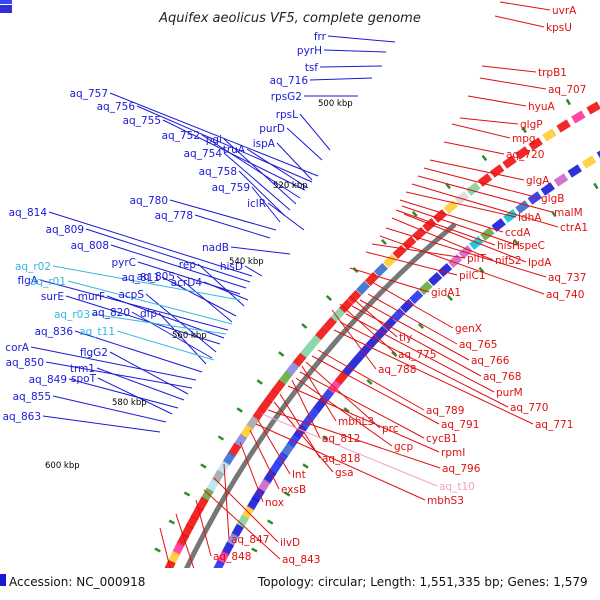 This screenshot has width=600, height=600. Describe the element at coordinates (286, 97) in the screenshot. I see `forward-gene-label: rpsG2` at that location.